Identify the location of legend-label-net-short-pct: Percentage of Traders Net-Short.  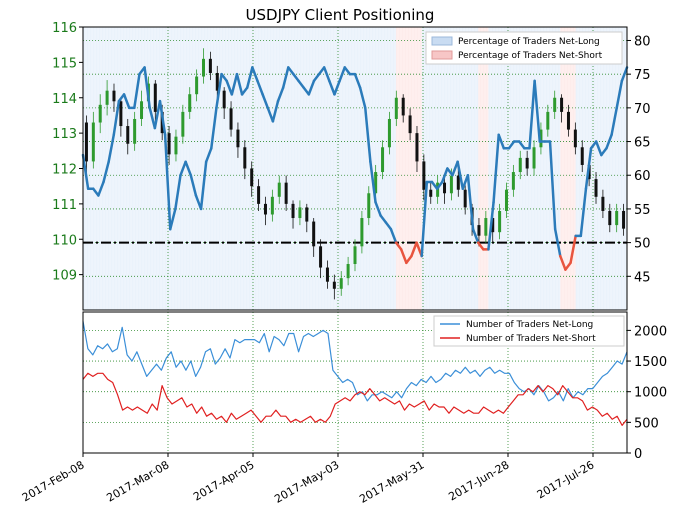
(530, 56).